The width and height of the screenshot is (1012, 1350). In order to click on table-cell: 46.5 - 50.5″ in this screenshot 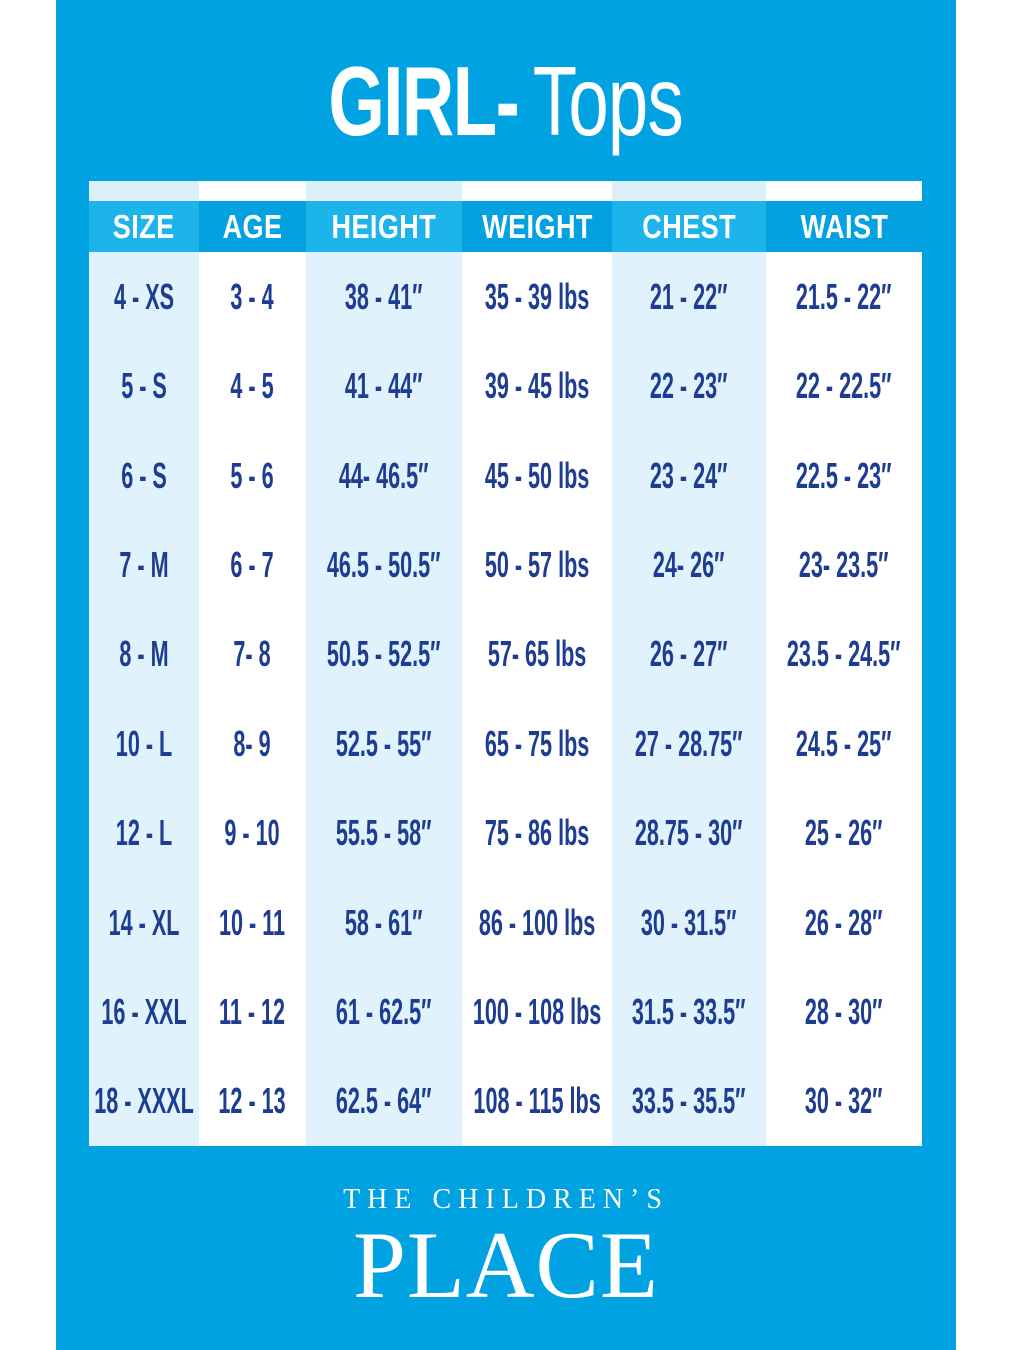, I will do `click(384, 564)`.